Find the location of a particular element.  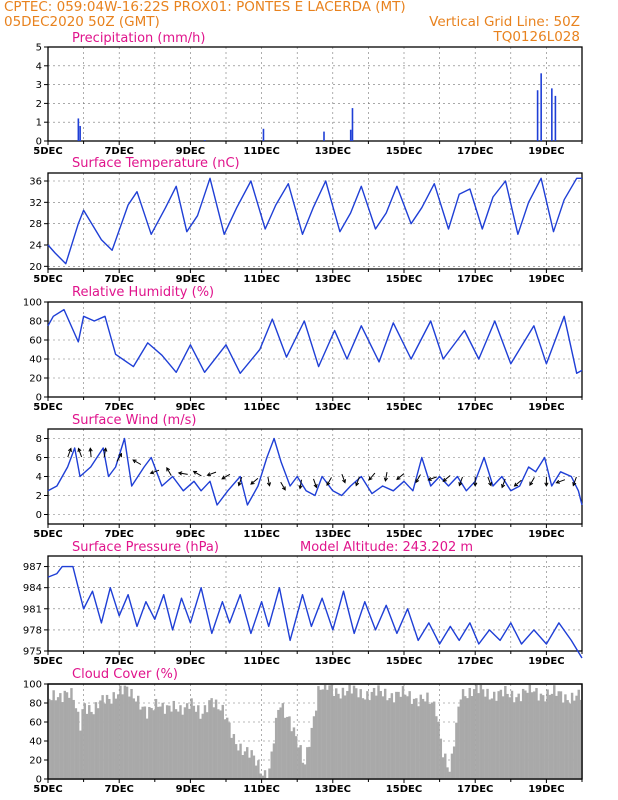

precip-ytick-label: 0 is located at coordinates (39, 142).